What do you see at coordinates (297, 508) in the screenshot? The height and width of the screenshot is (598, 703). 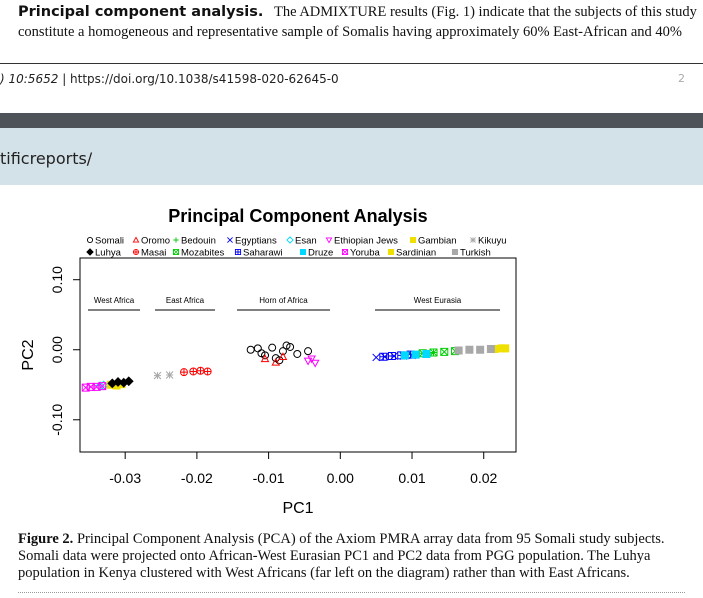 I see `x-axis-label: PC1` at bounding box center [297, 508].